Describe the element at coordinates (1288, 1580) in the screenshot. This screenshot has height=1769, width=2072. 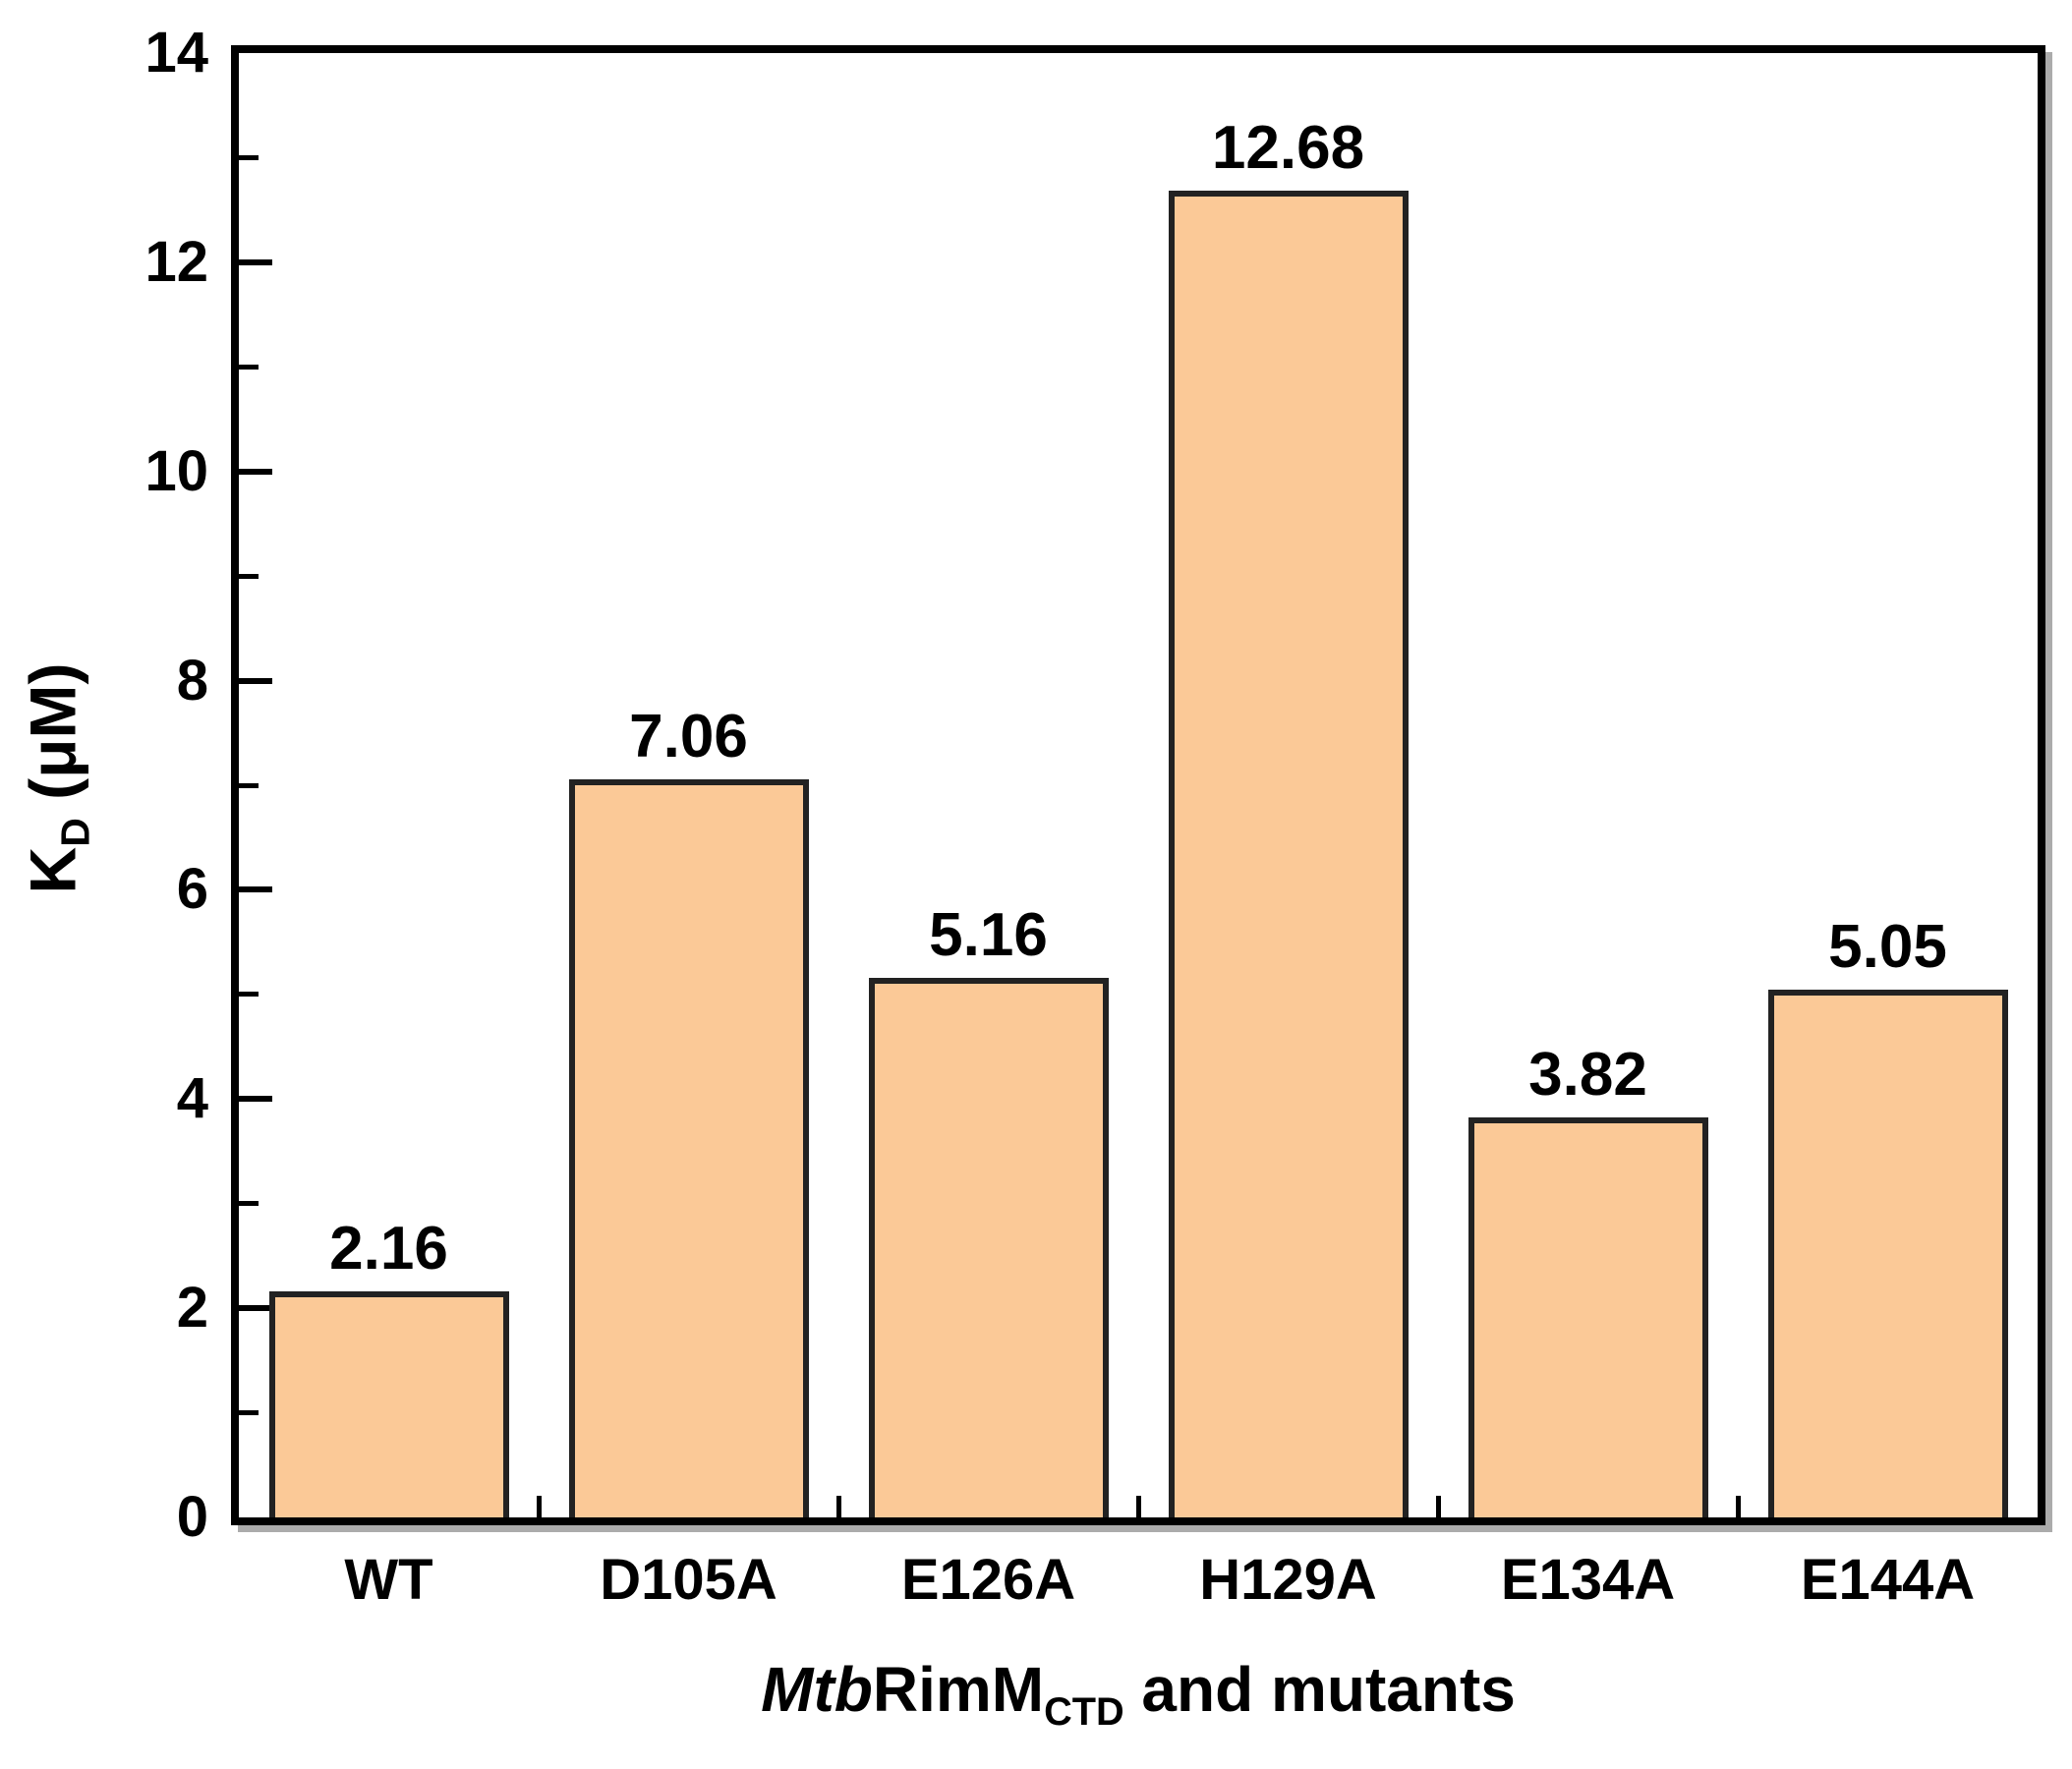
I see `x-axis-category-label-h129a: H129A` at that location.